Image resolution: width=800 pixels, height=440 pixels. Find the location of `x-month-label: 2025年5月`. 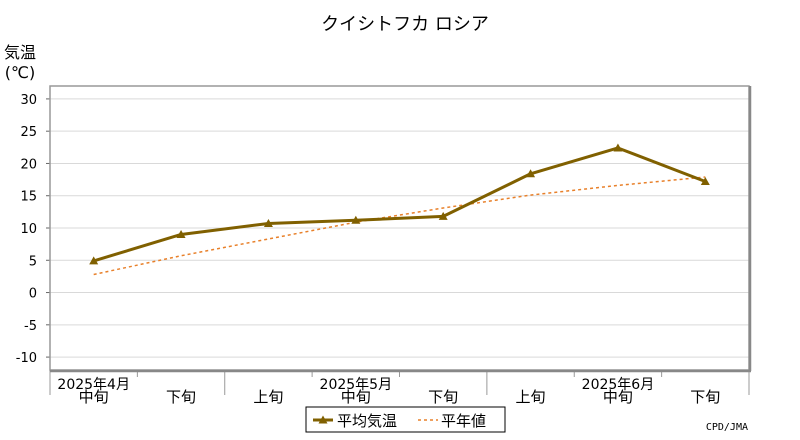

x-month-label: 2025年5月 is located at coordinates (356, 385).